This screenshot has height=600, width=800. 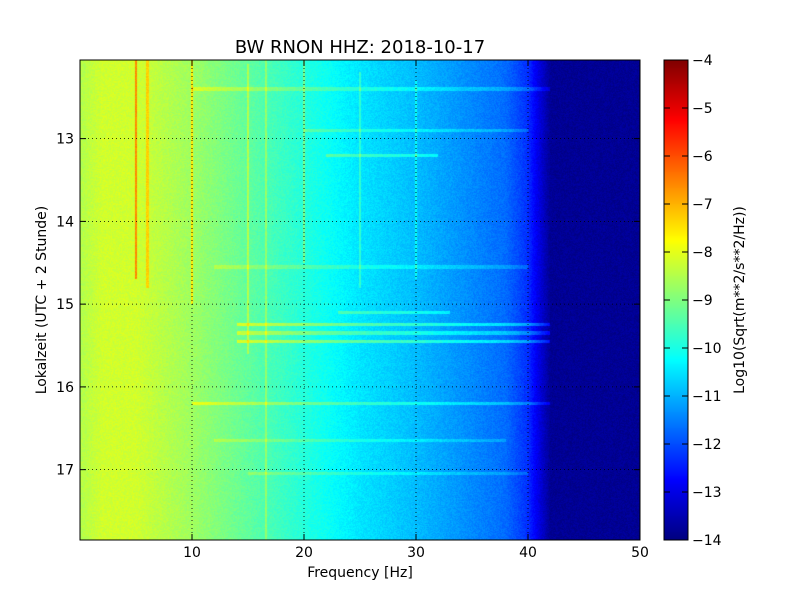 What do you see at coordinates (65, 222) in the screenshot?
I see `y-tick-label: 14` at bounding box center [65, 222].